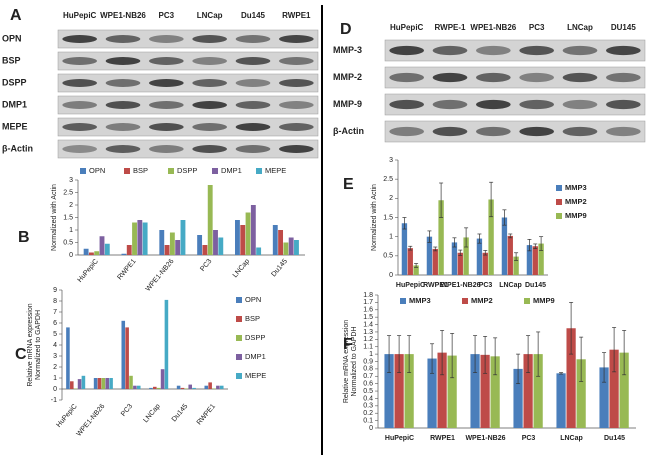 This screenshot has width=650, height=460. What do you see at coordinates (391, 160) in the screenshot?
I see `y-tick-label: 3` at bounding box center [391, 160].